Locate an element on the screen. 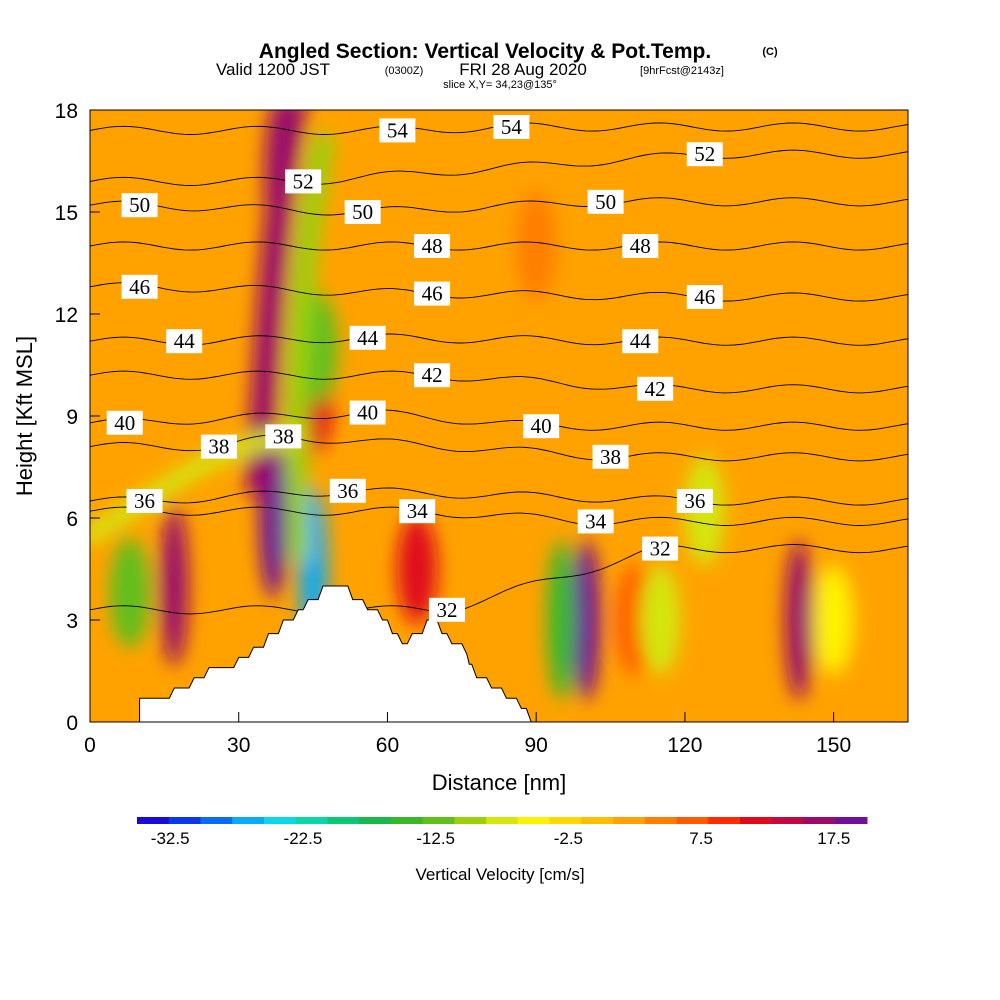  isentrope-label-34-0: 34 is located at coordinates (417, 511).